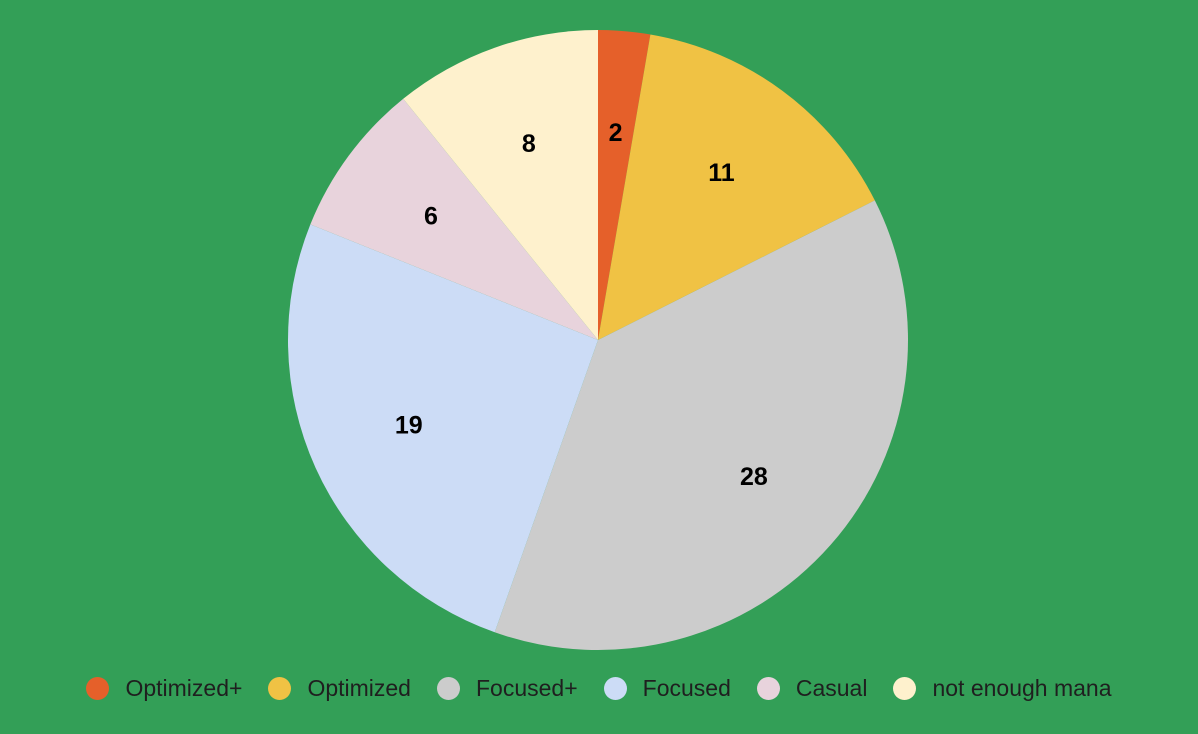  I want to click on pie-slice-casual, so click(454, 219).